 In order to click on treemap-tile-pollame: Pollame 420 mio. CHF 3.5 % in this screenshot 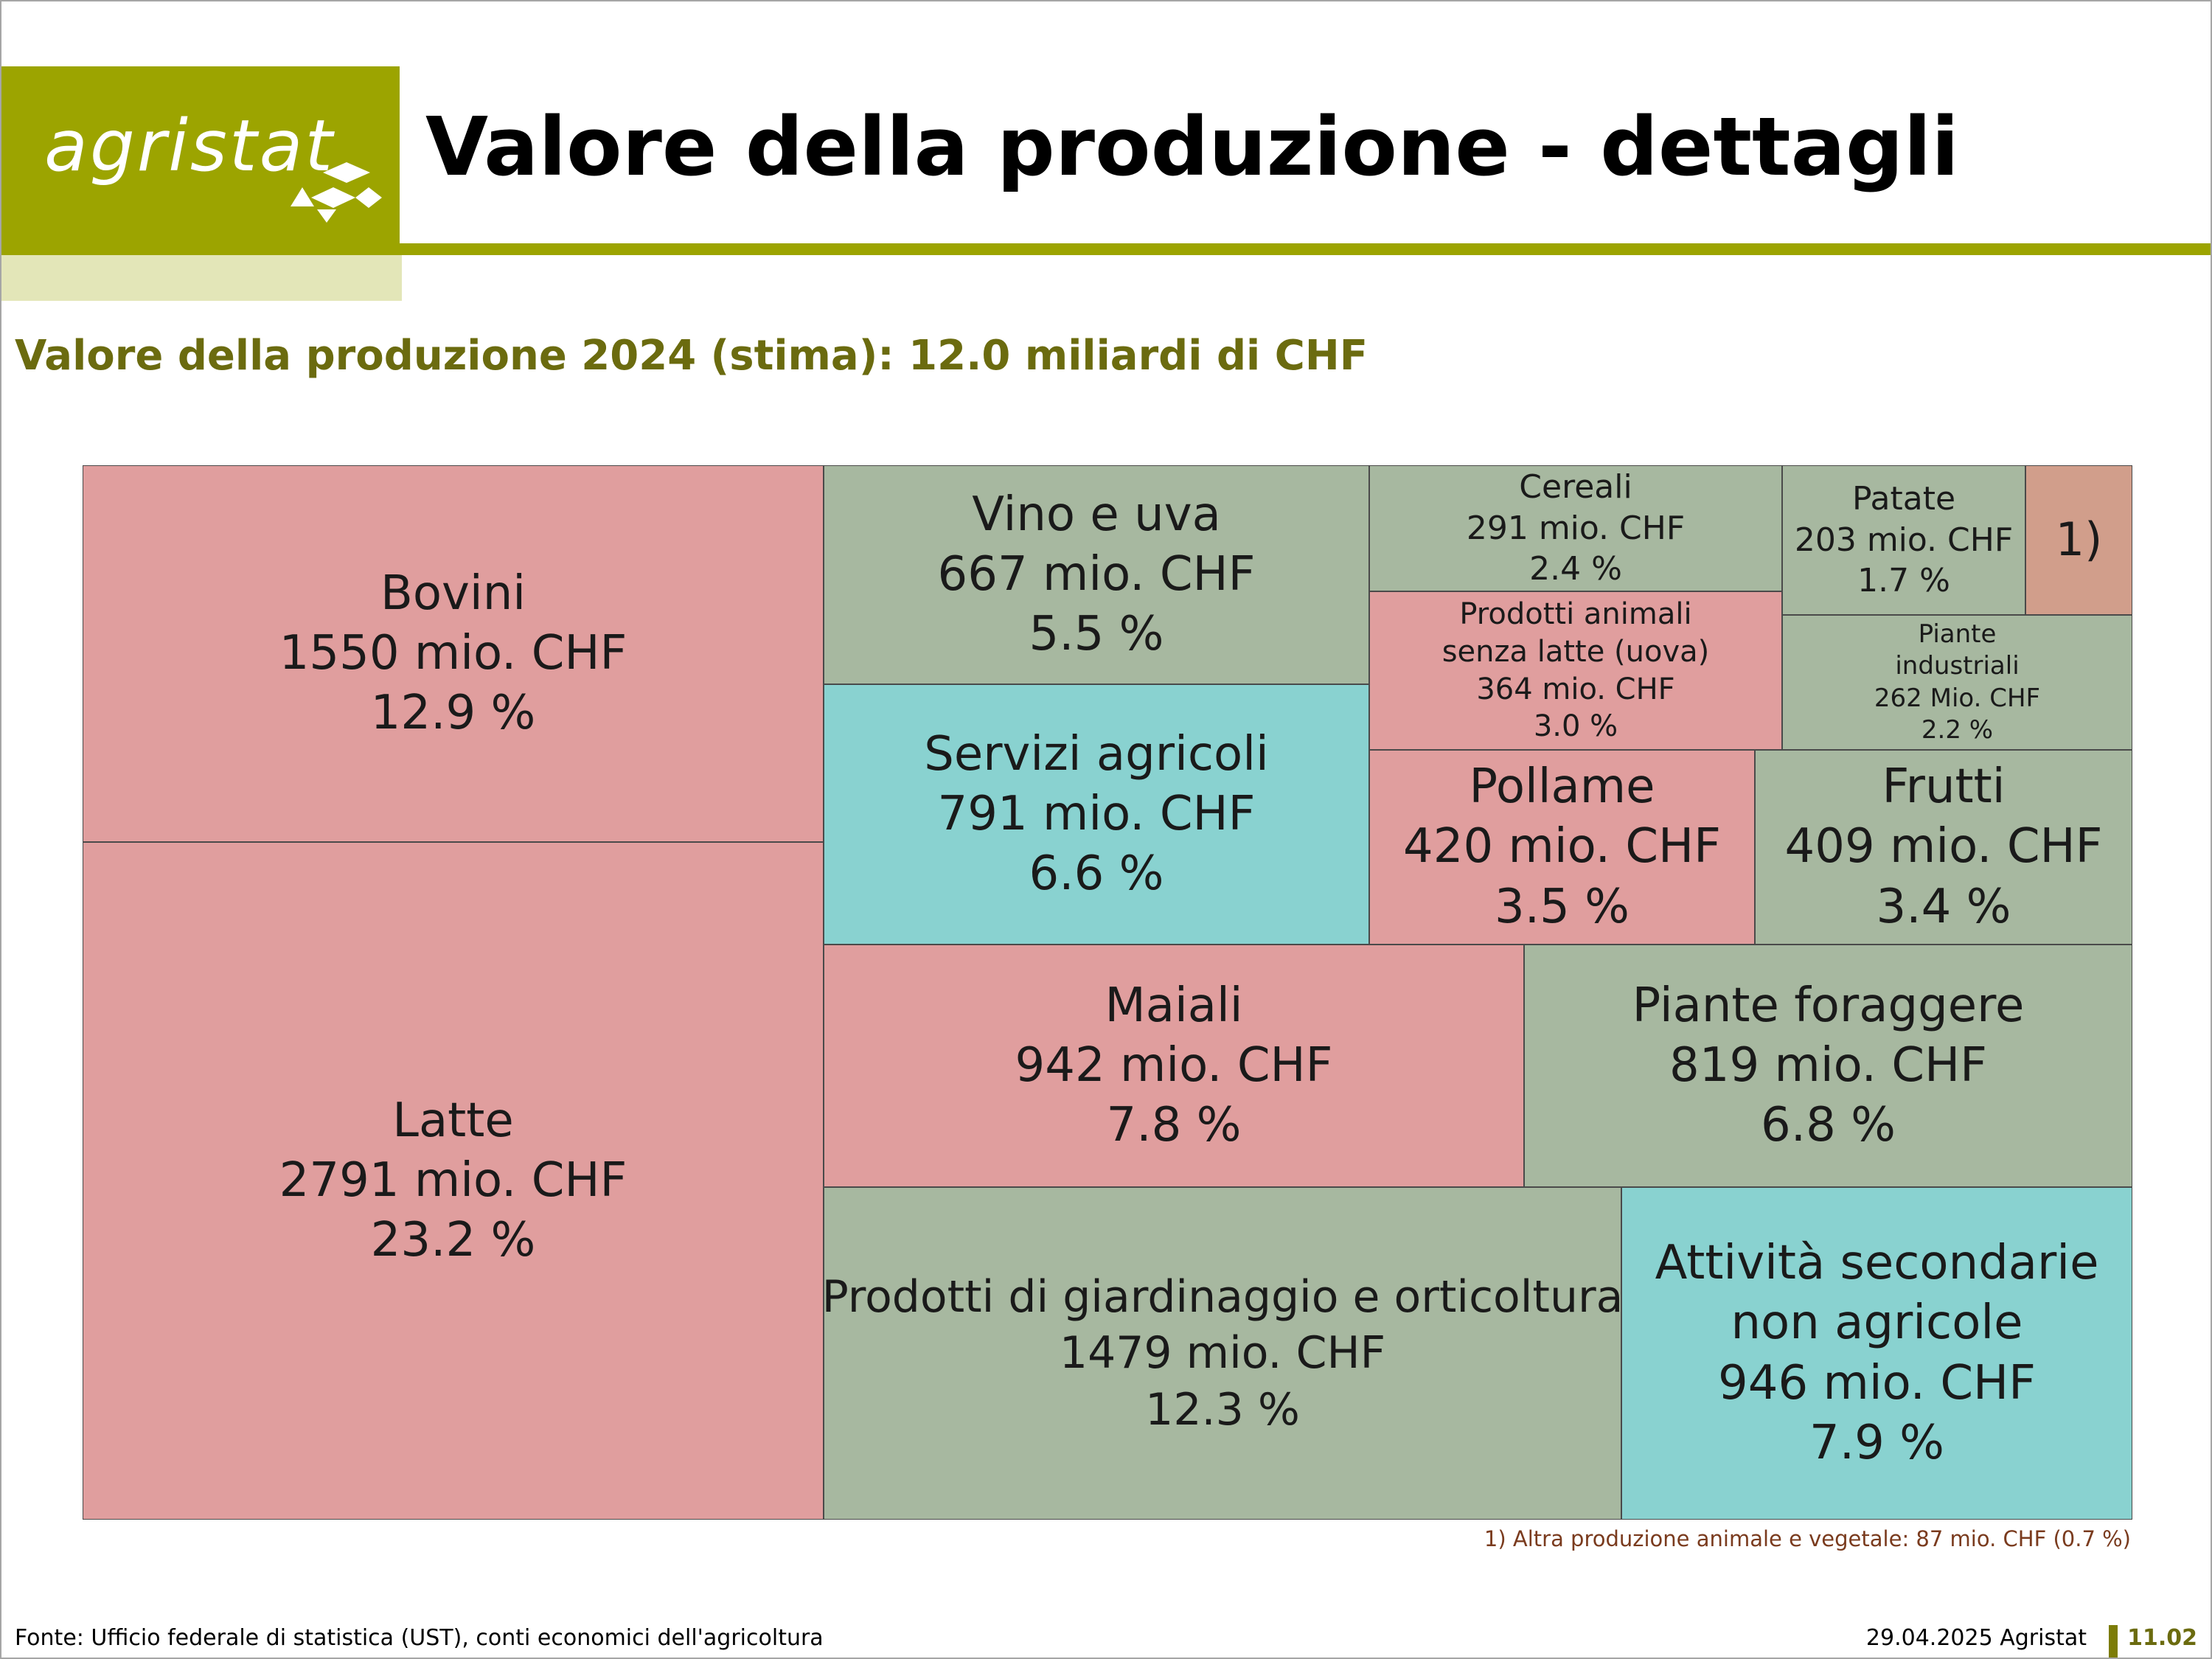, I will do `click(1562, 847)`.